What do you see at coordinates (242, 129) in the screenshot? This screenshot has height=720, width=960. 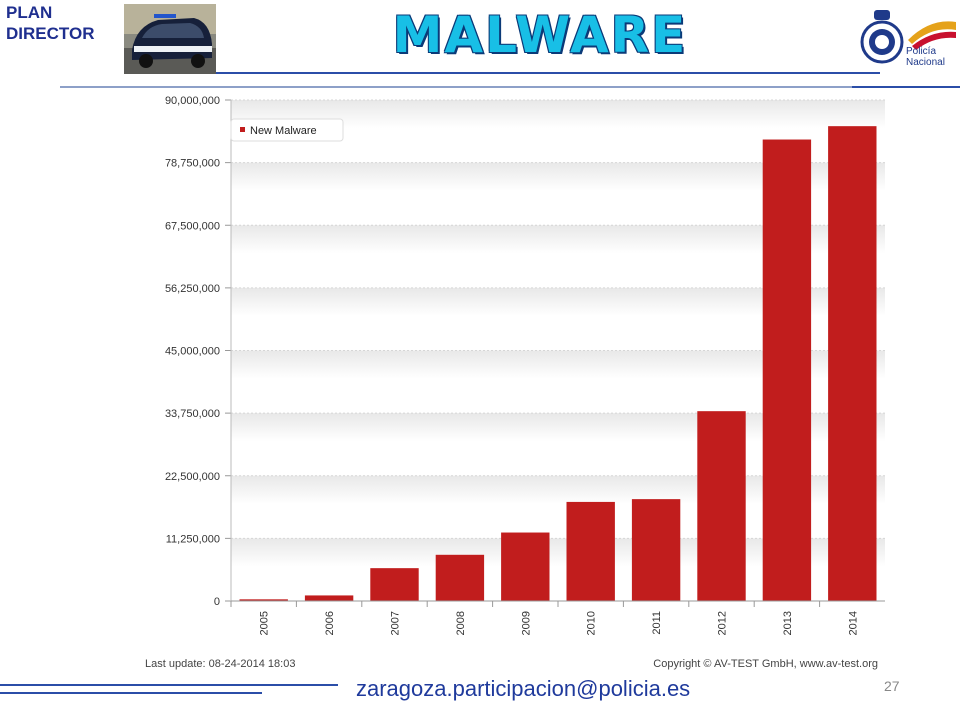 I see `legend-swatch` at bounding box center [242, 129].